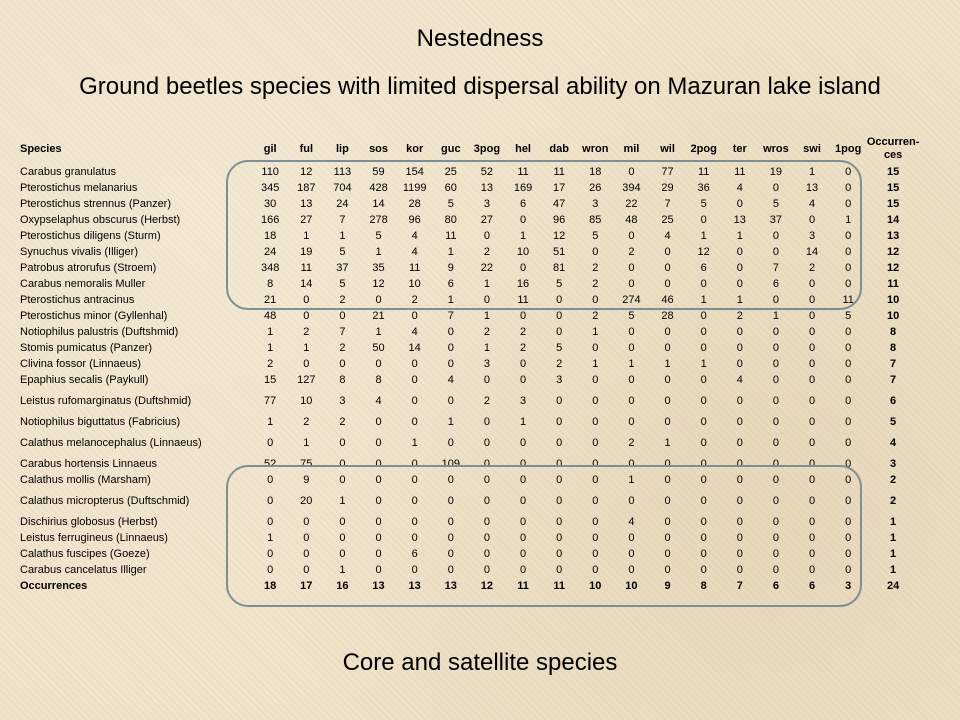 This screenshot has height=720, width=960. I want to click on total-cell: 11, so click(523, 585).